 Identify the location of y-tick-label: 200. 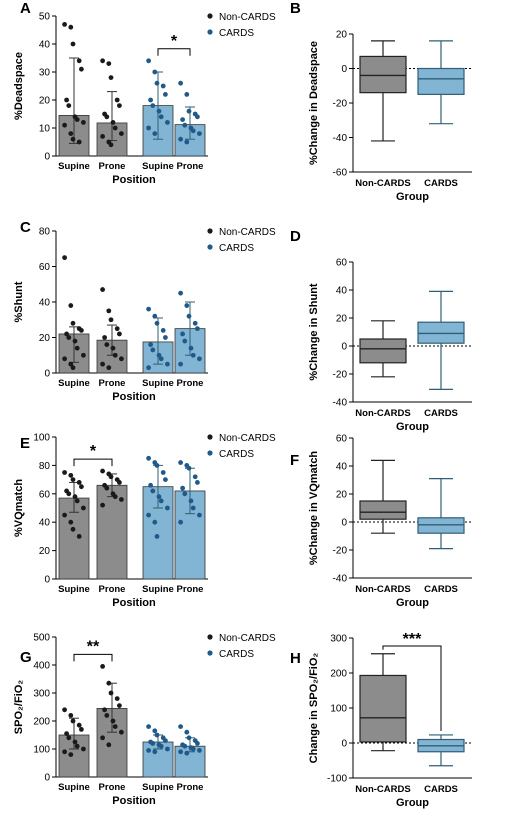
(338, 674).